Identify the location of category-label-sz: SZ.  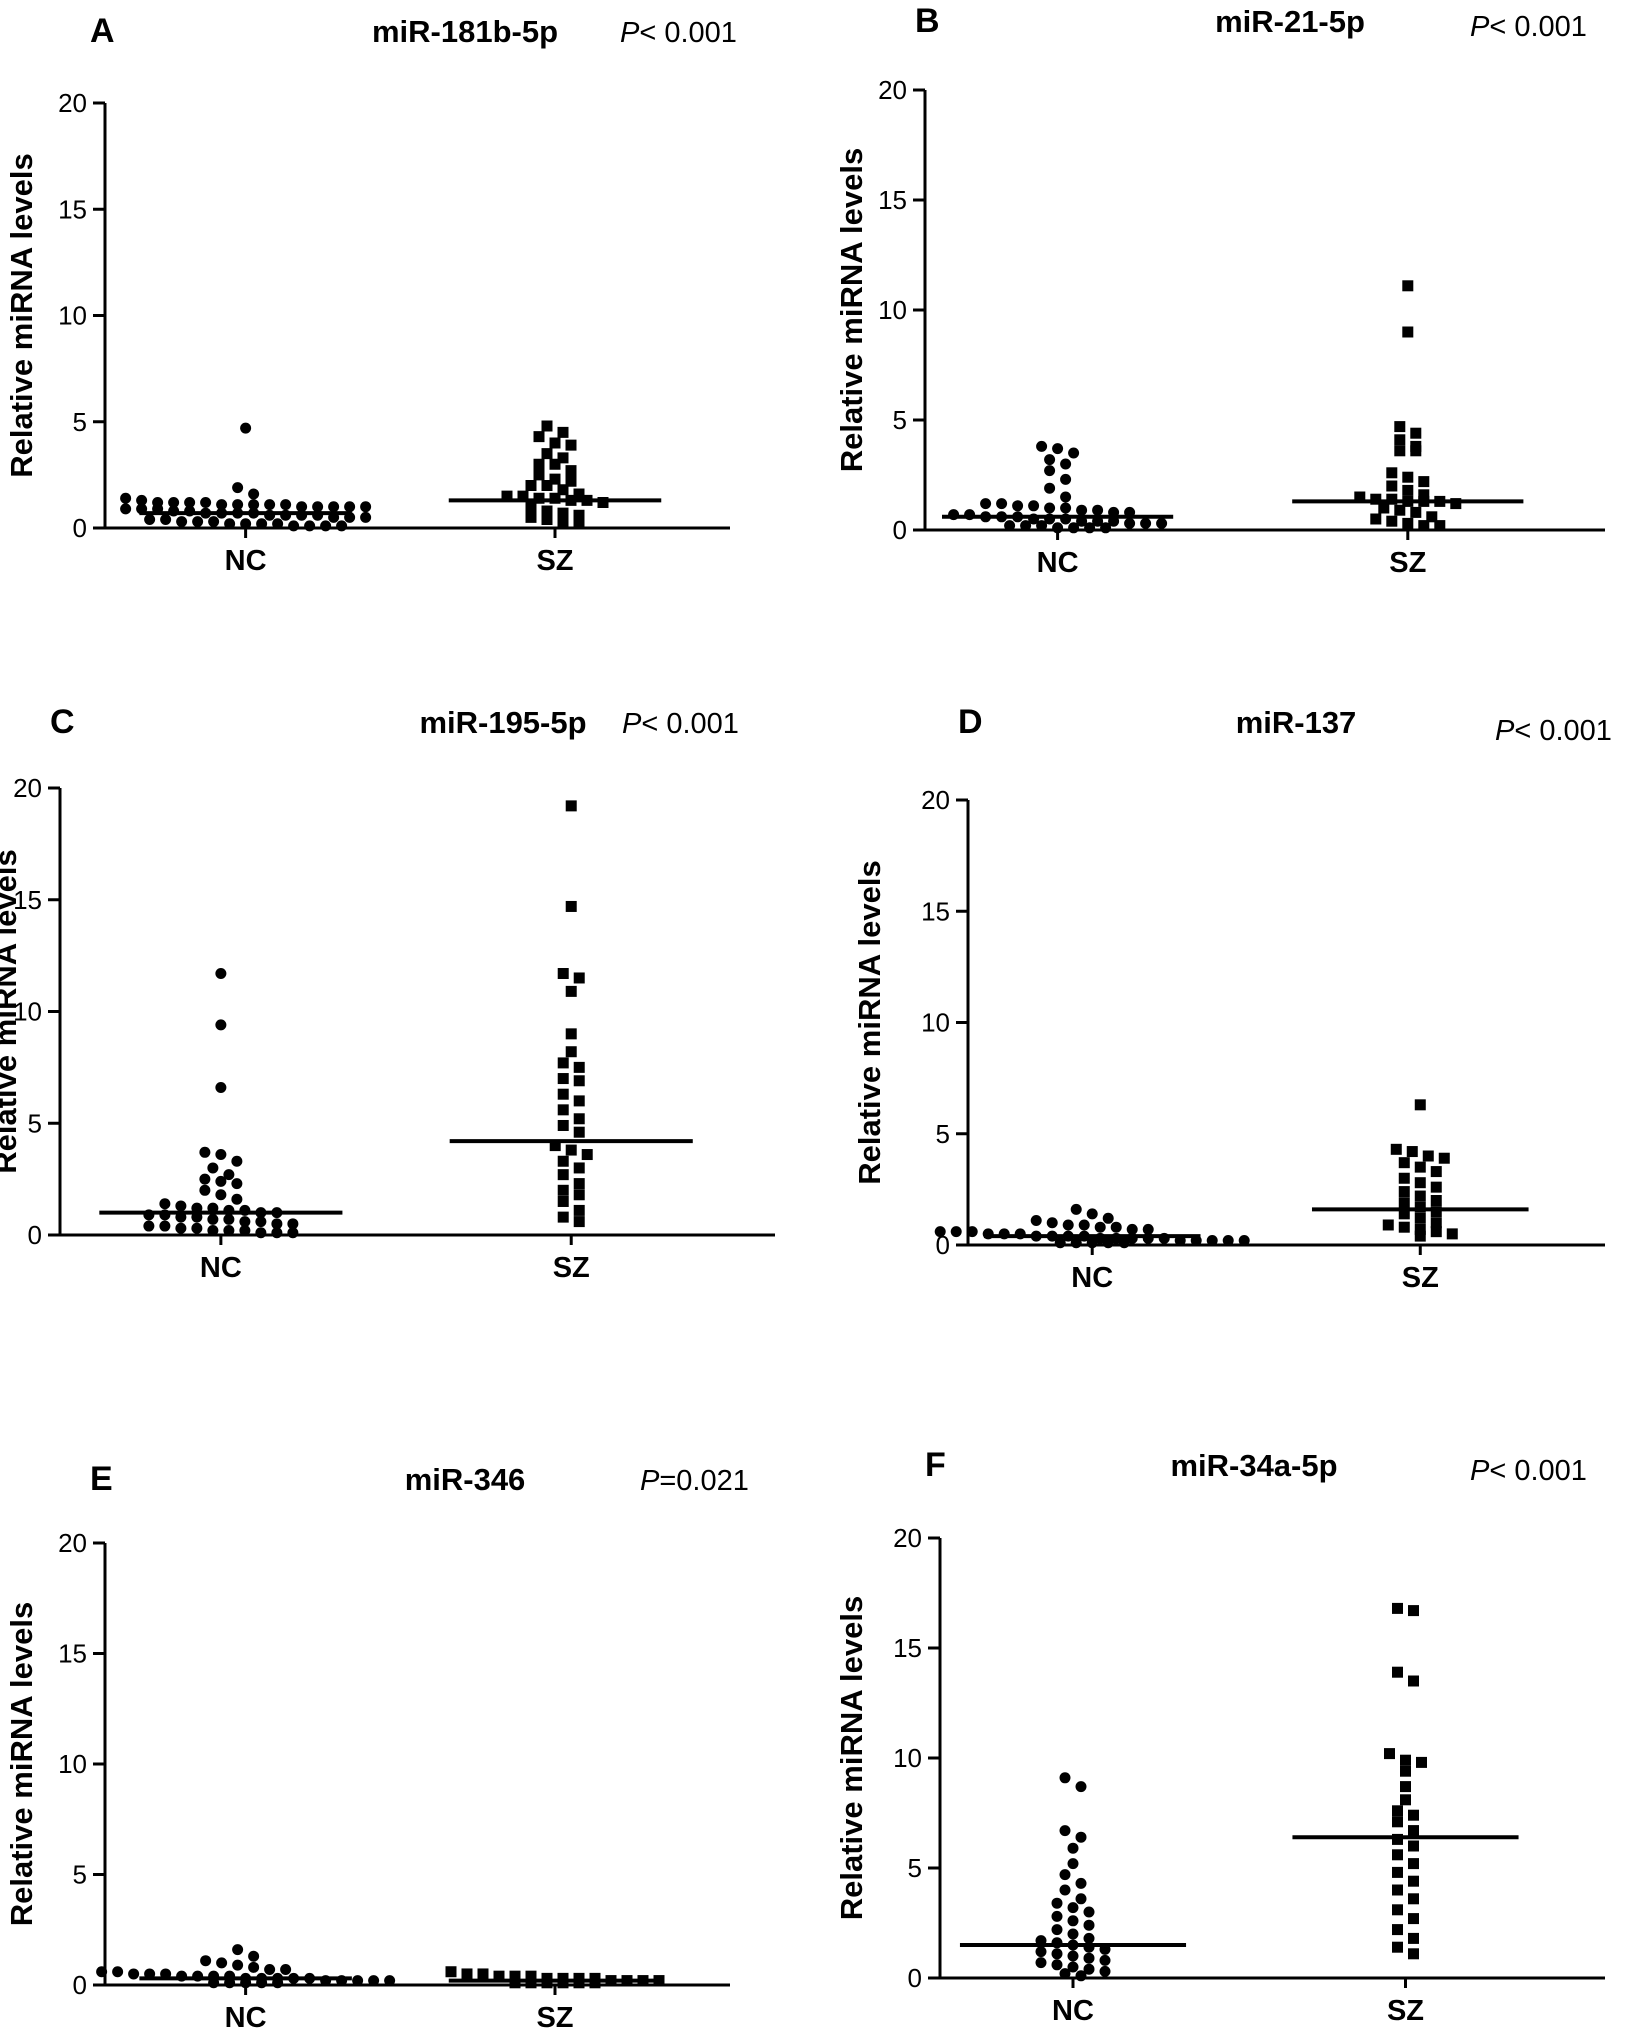
(554, 561).